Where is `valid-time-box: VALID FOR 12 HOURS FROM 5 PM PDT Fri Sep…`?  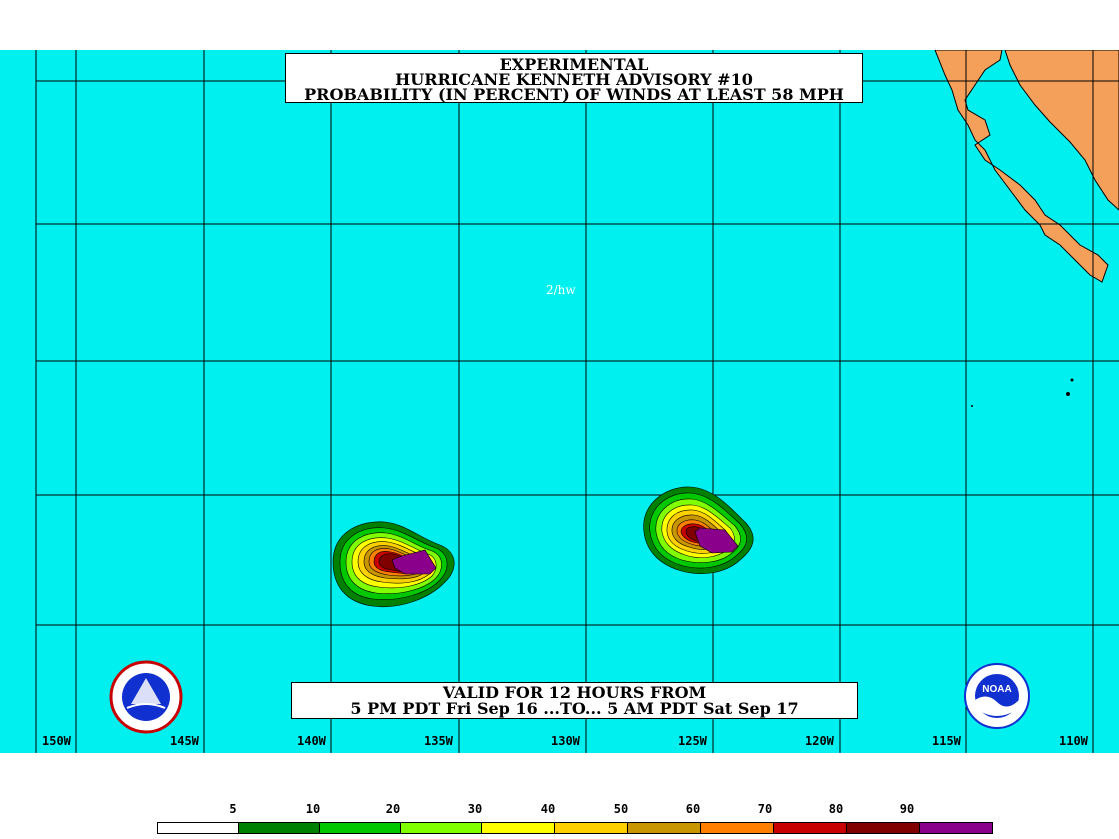 valid-time-box: VALID FOR 12 HOURS FROM 5 PM PDT Fri Sep… is located at coordinates (574, 700).